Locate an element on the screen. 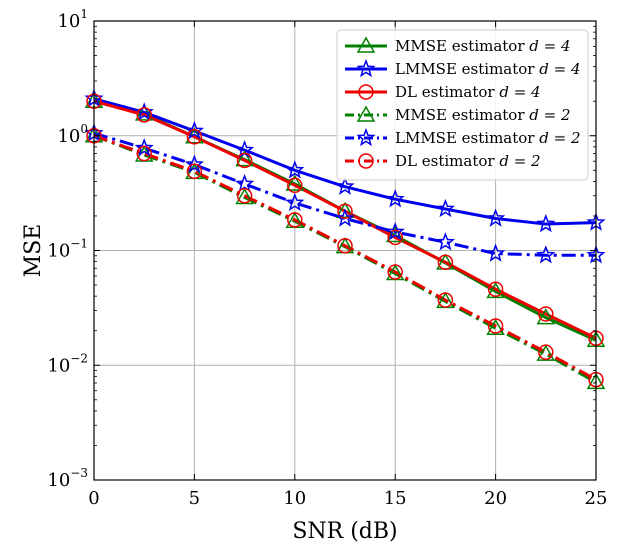  legend-label: DL estimator d = 4 is located at coordinates (468, 92).